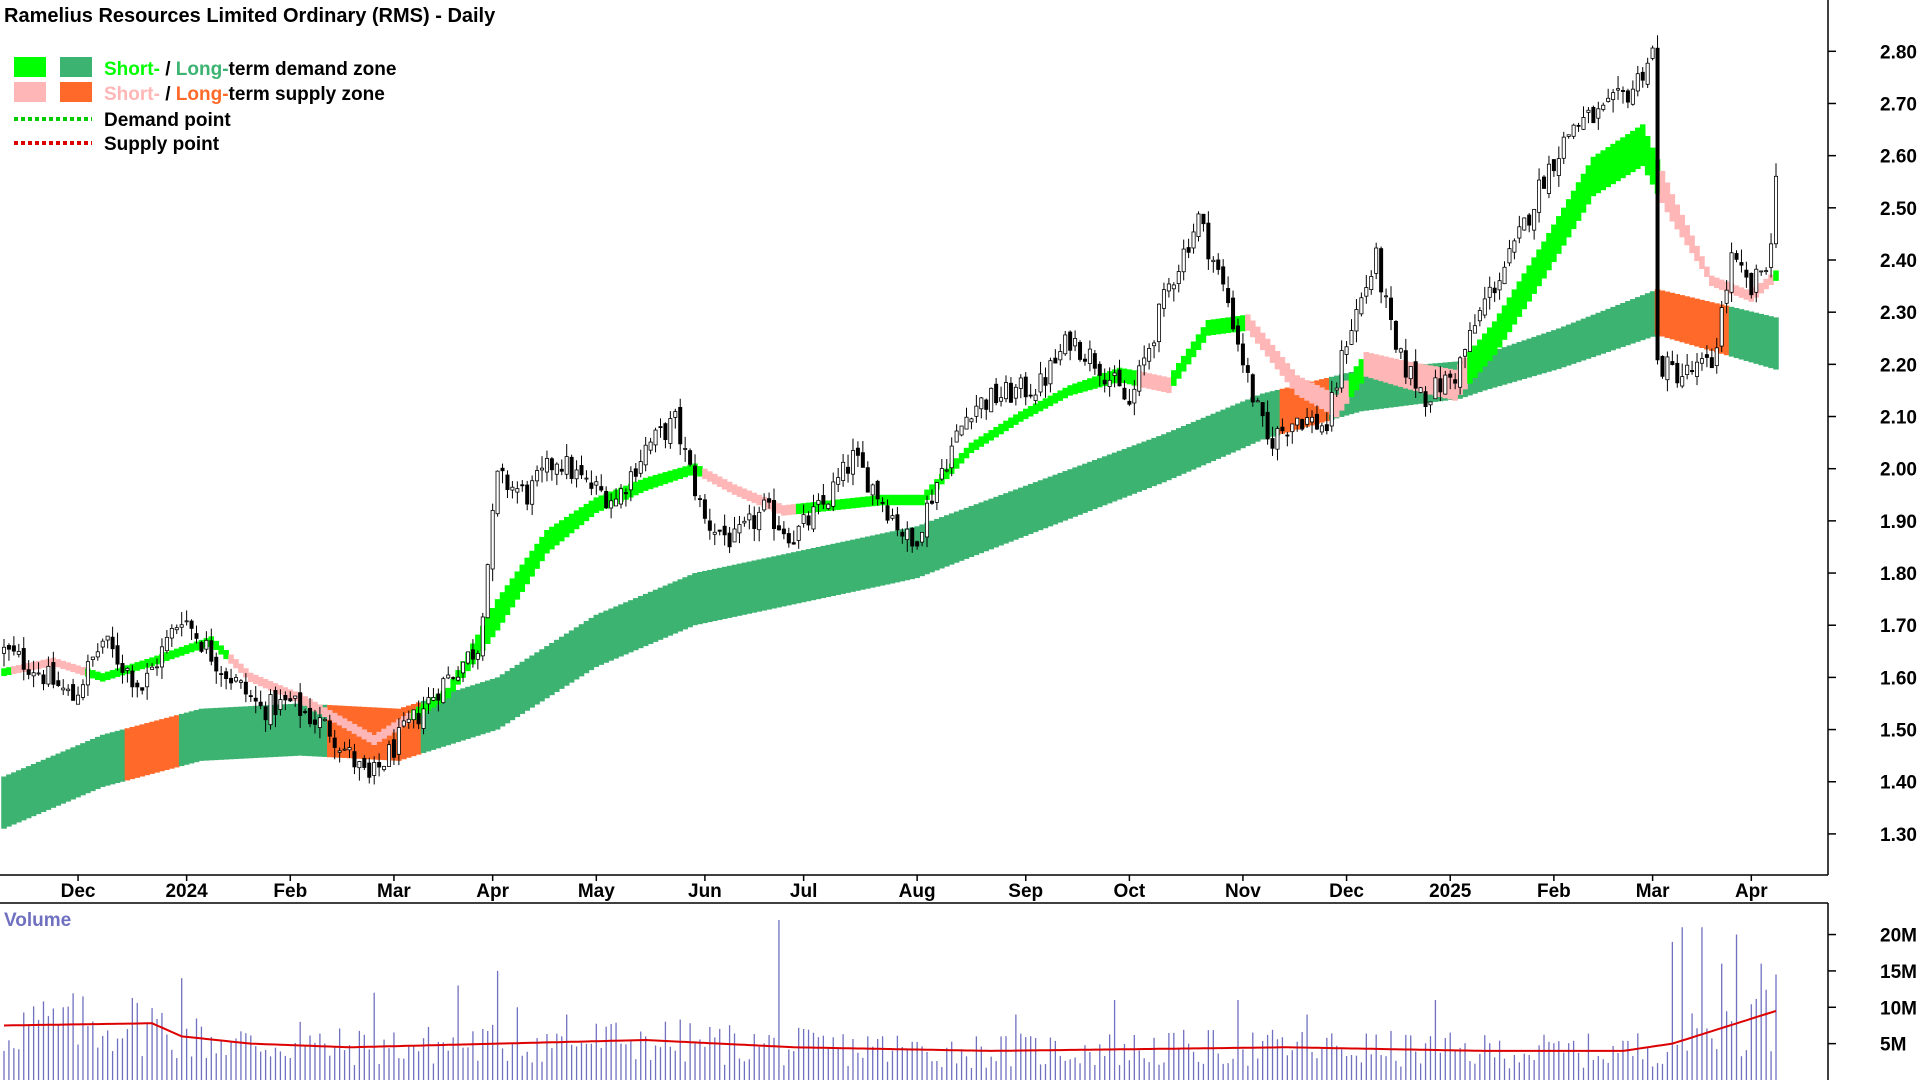 The width and height of the screenshot is (1920, 1080). I want to click on y-tick-label: 1.40, so click(1898, 783).